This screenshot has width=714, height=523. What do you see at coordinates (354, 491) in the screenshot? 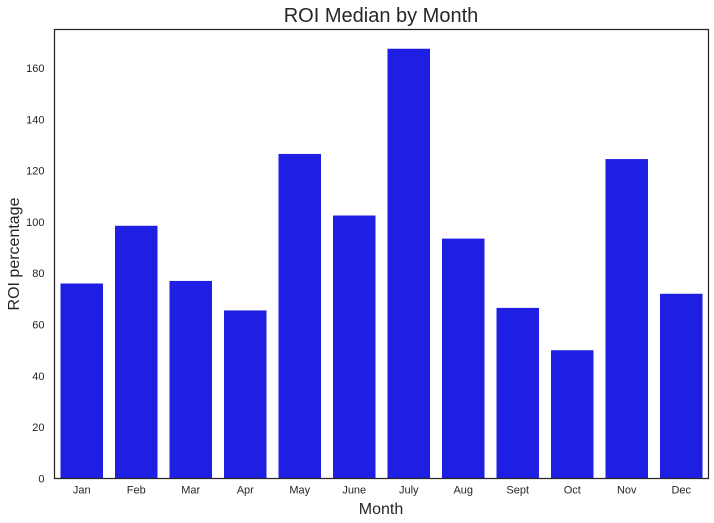
I see `x-tick-label-june: June` at bounding box center [354, 491].